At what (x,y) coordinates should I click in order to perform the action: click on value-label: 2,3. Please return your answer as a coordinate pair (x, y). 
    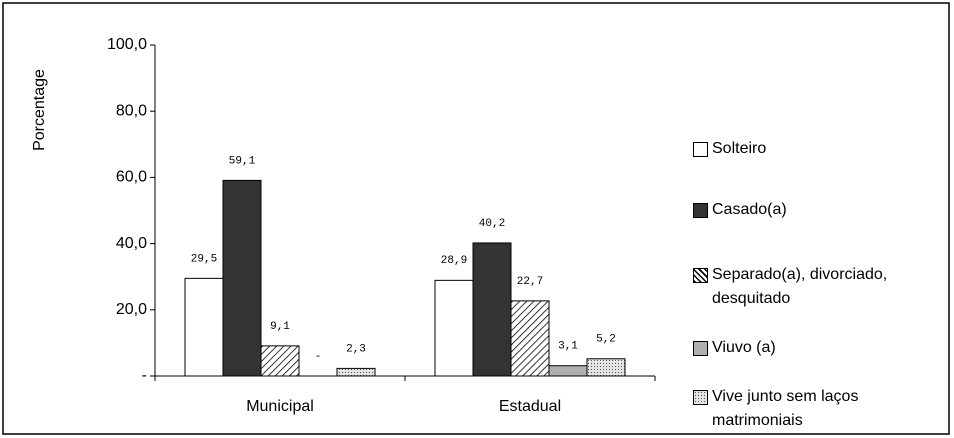
    Looking at the image, I should click on (356, 349).